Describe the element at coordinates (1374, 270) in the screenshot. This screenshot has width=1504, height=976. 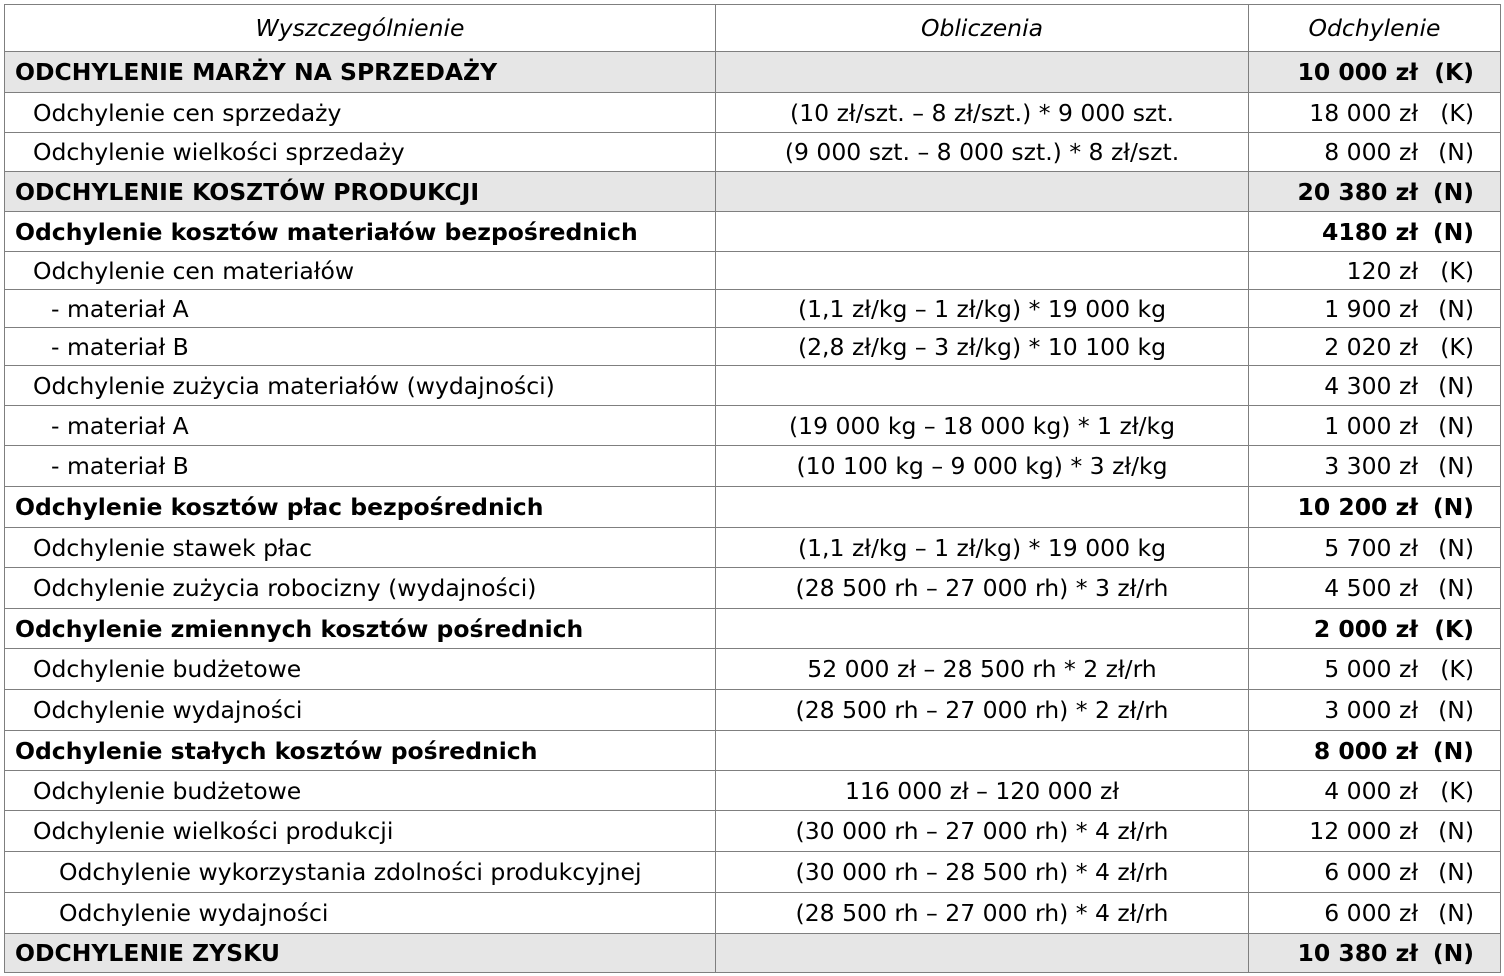
I see `row-variance: 120 zł (K)` at that location.